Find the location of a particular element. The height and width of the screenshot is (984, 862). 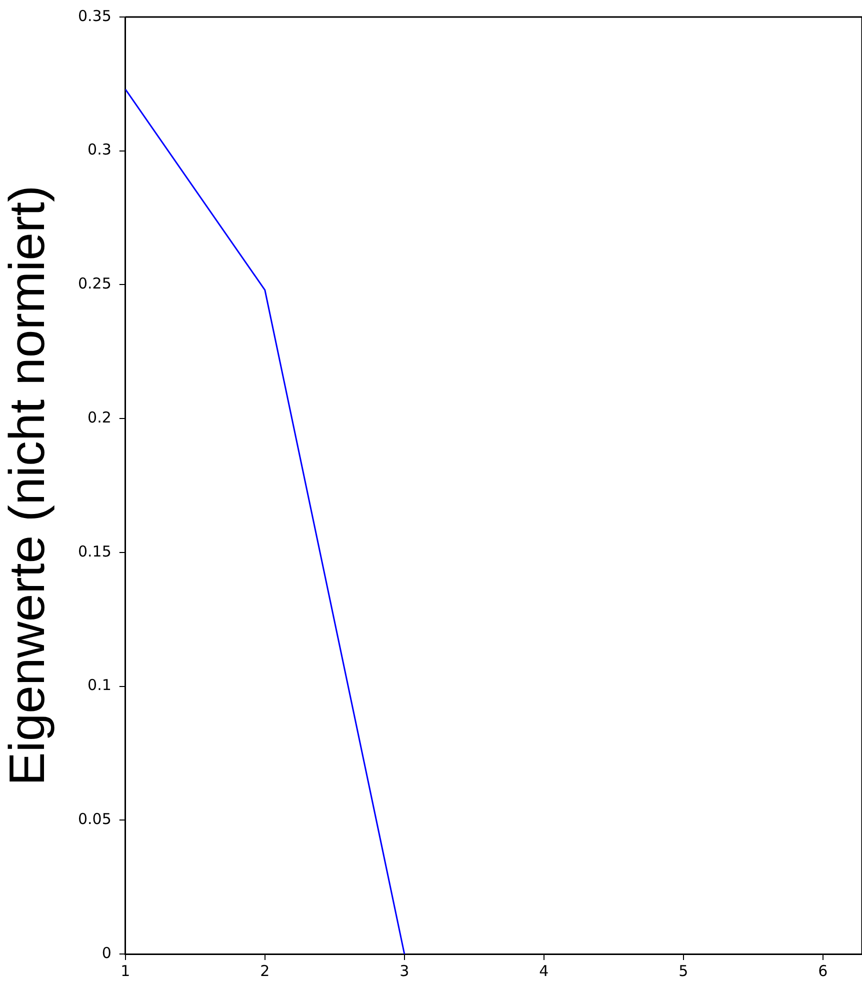

x-tick-label: 2 is located at coordinates (265, 971).